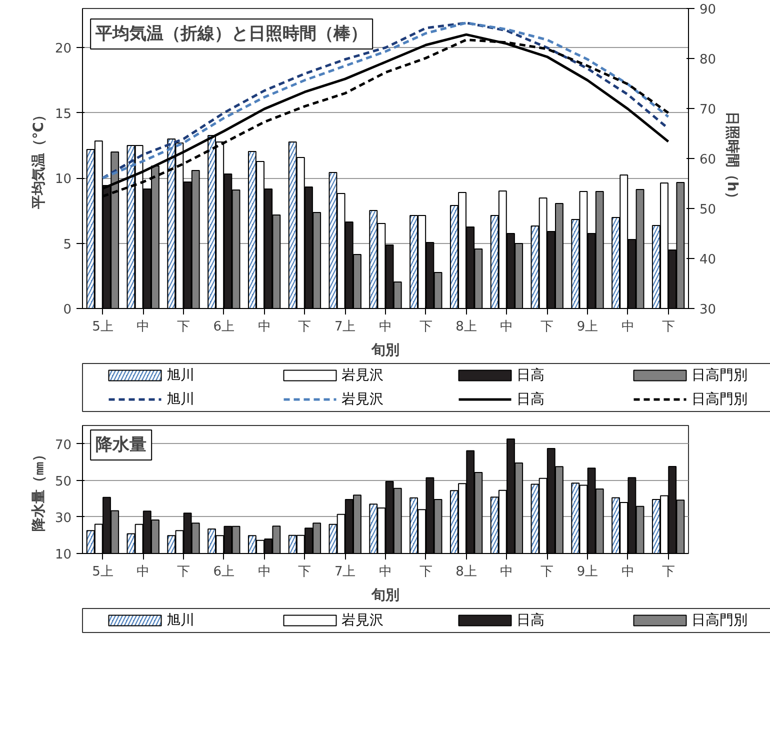 The width and height of the screenshot is (770, 729). I want to click on y-tick-label: 0, so click(67, 310).